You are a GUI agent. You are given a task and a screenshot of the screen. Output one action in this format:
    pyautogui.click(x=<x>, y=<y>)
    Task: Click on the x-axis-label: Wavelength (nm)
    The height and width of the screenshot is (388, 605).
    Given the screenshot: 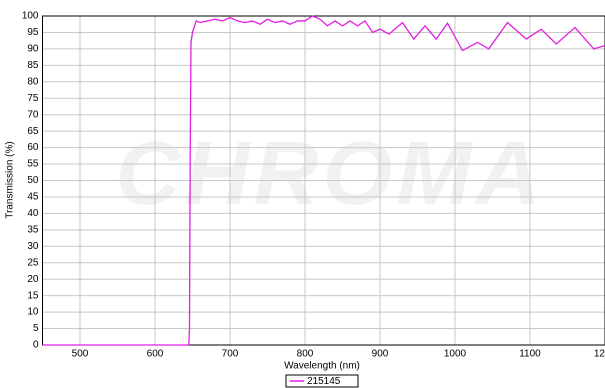 What is the action you would take?
    pyautogui.click(x=322, y=366)
    